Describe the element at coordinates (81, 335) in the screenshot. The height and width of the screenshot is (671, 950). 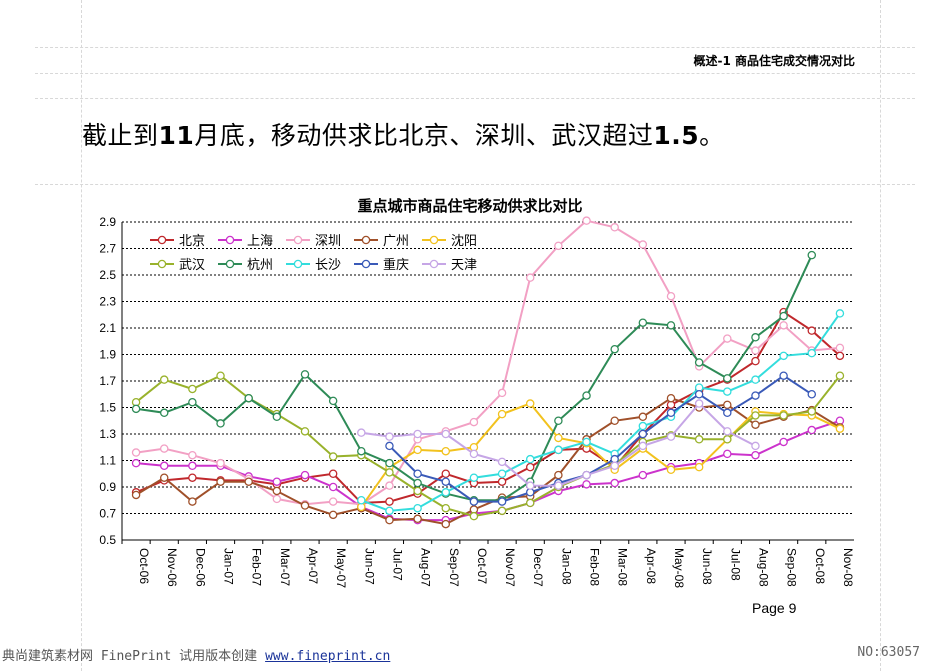
I see `guide-line-left` at that location.